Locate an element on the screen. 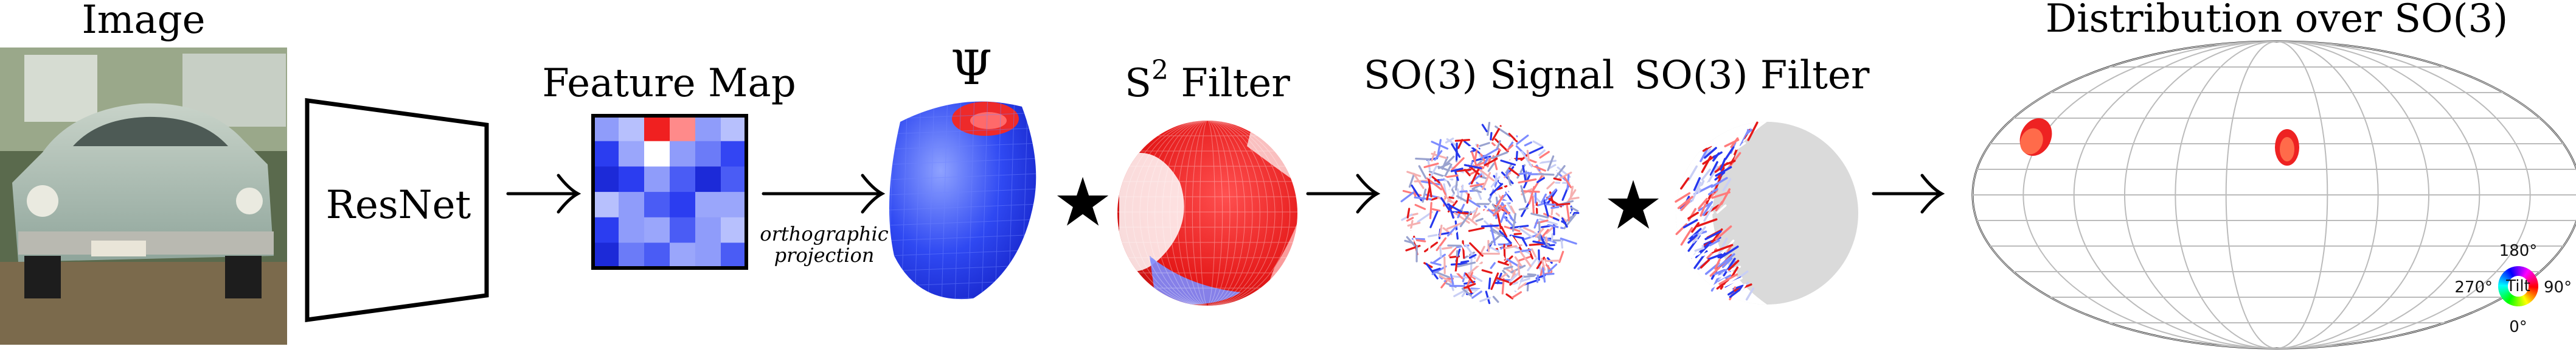  s2-filter-title: S2 Filter is located at coordinates (1207, 80).